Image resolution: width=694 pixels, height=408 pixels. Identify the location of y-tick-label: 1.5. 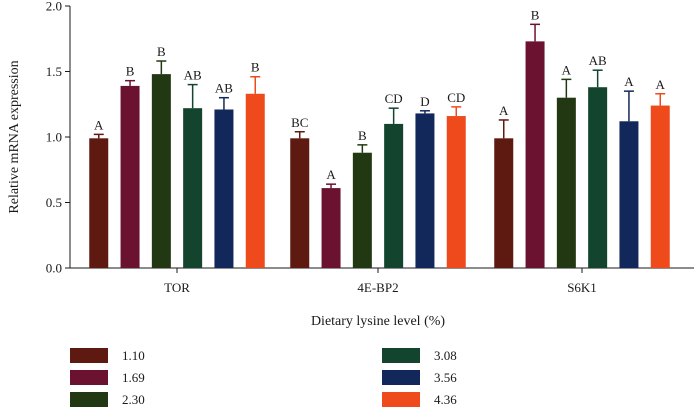
(54, 71).